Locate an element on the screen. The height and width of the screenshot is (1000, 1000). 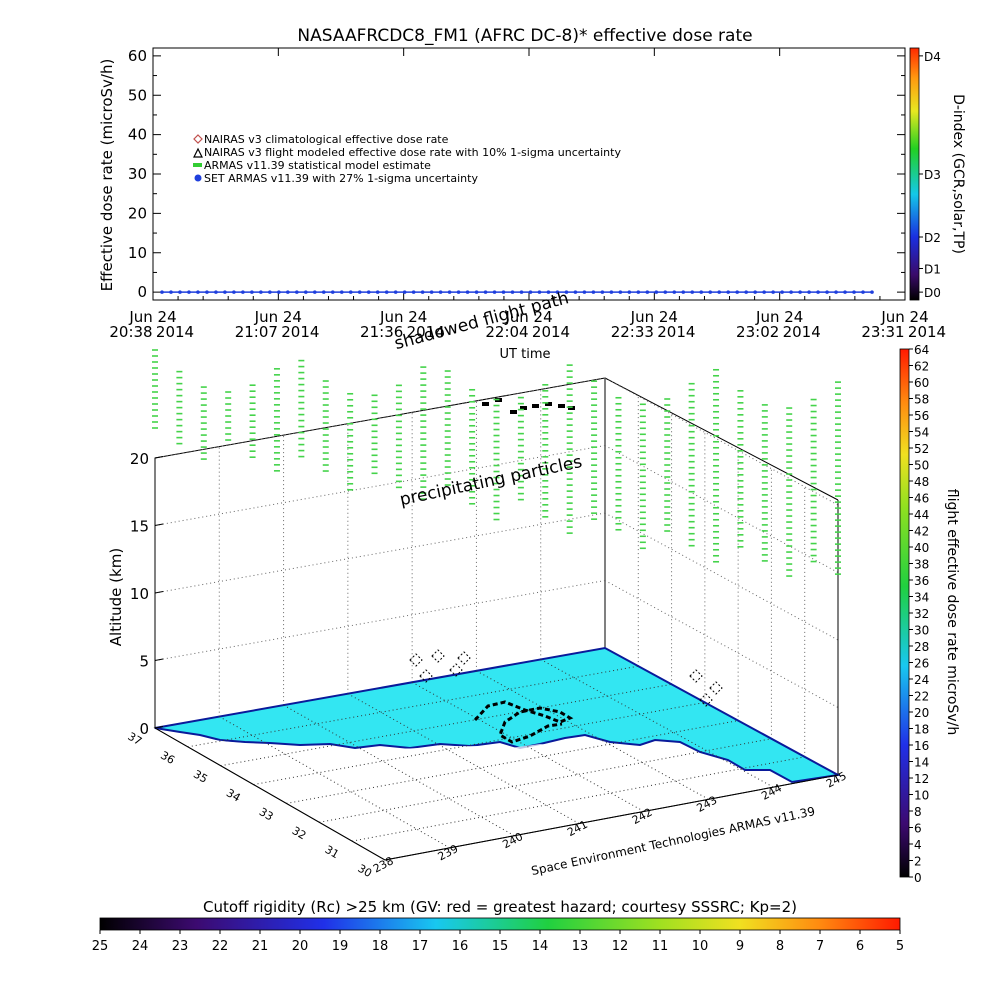
y-tick-label: 30 is located at coordinates (137, 174).